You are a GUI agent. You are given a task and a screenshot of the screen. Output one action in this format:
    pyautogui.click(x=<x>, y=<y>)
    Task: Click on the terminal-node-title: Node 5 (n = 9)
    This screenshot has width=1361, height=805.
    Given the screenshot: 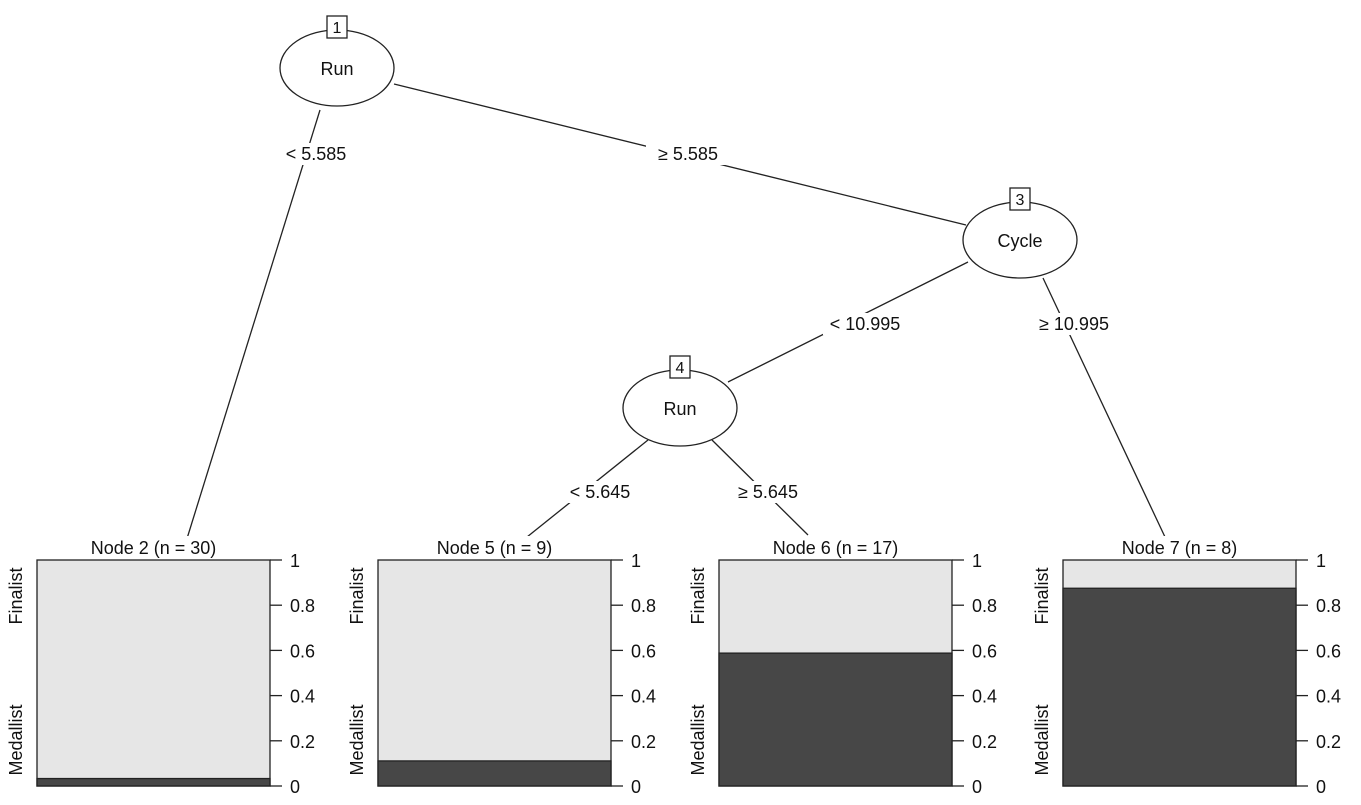 What is the action you would take?
    pyautogui.click(x=495, y=548)
    